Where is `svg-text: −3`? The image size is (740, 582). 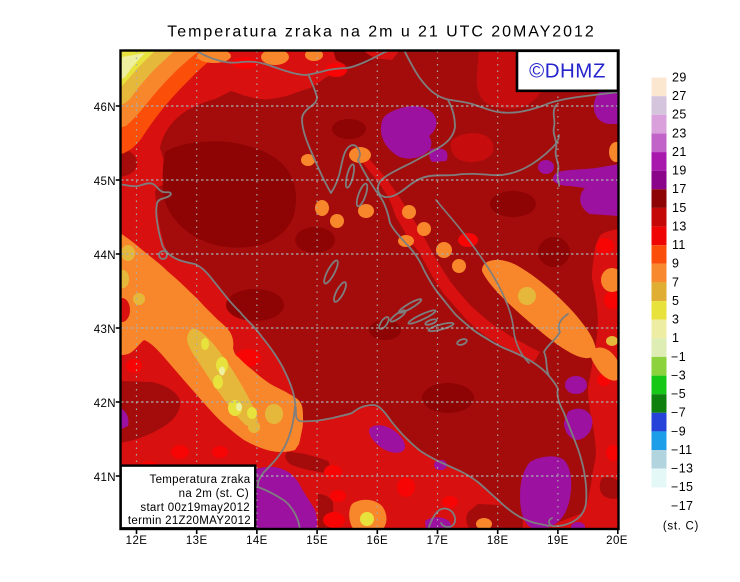
svg-text: −3 is located at coordinates (678, 376).